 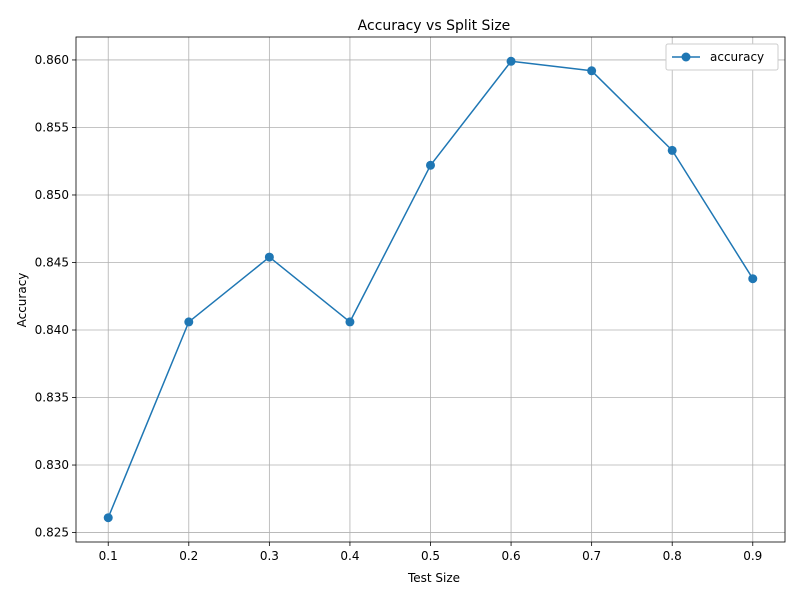 What do you see at coordinates (52, 330) in the screenshot?
I see `y-tick-label: 0.840` at bounding box center [52, 330].